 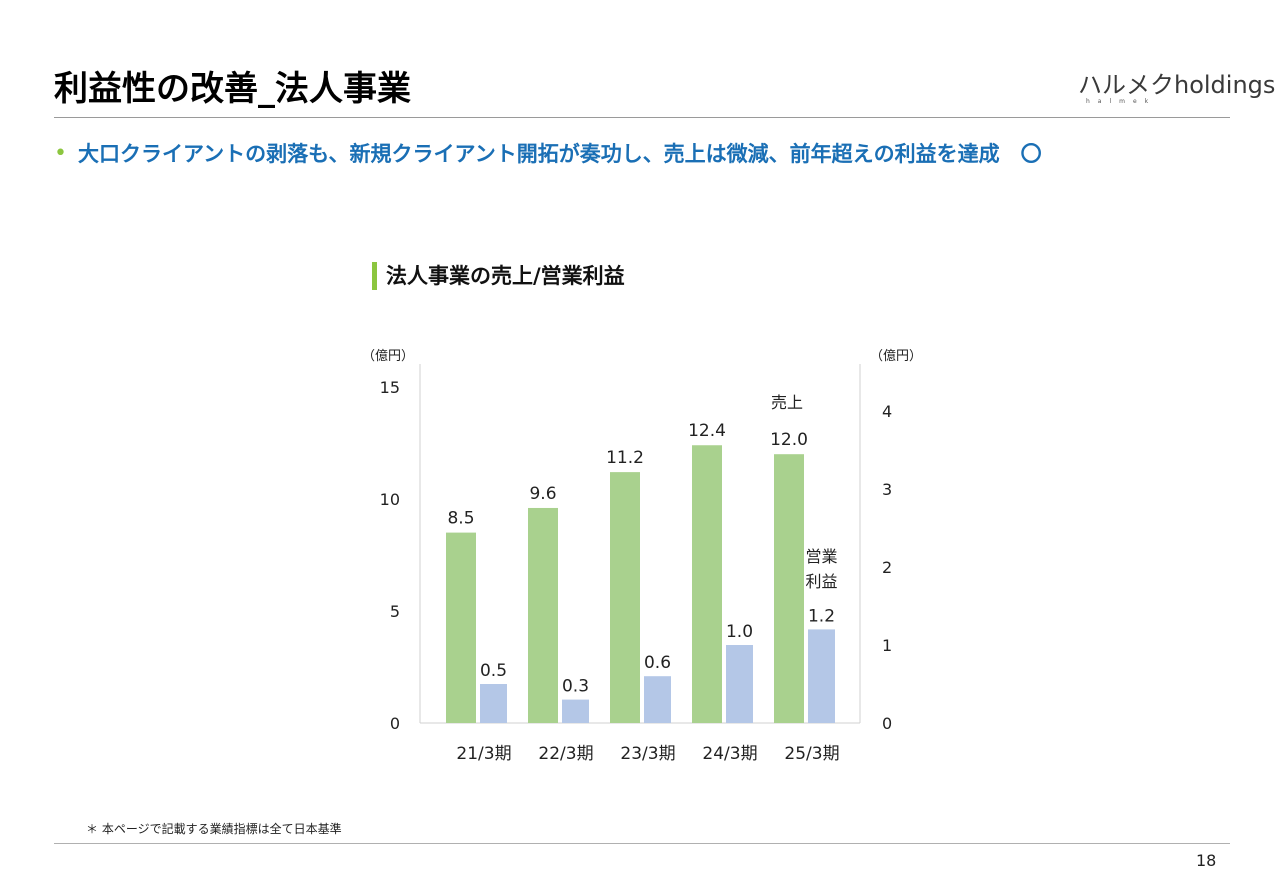 What do you see at coordinates (811, 754) in the screenshot?
I see `x-tick-label: 25/3期` at bounding box center [811, 754].